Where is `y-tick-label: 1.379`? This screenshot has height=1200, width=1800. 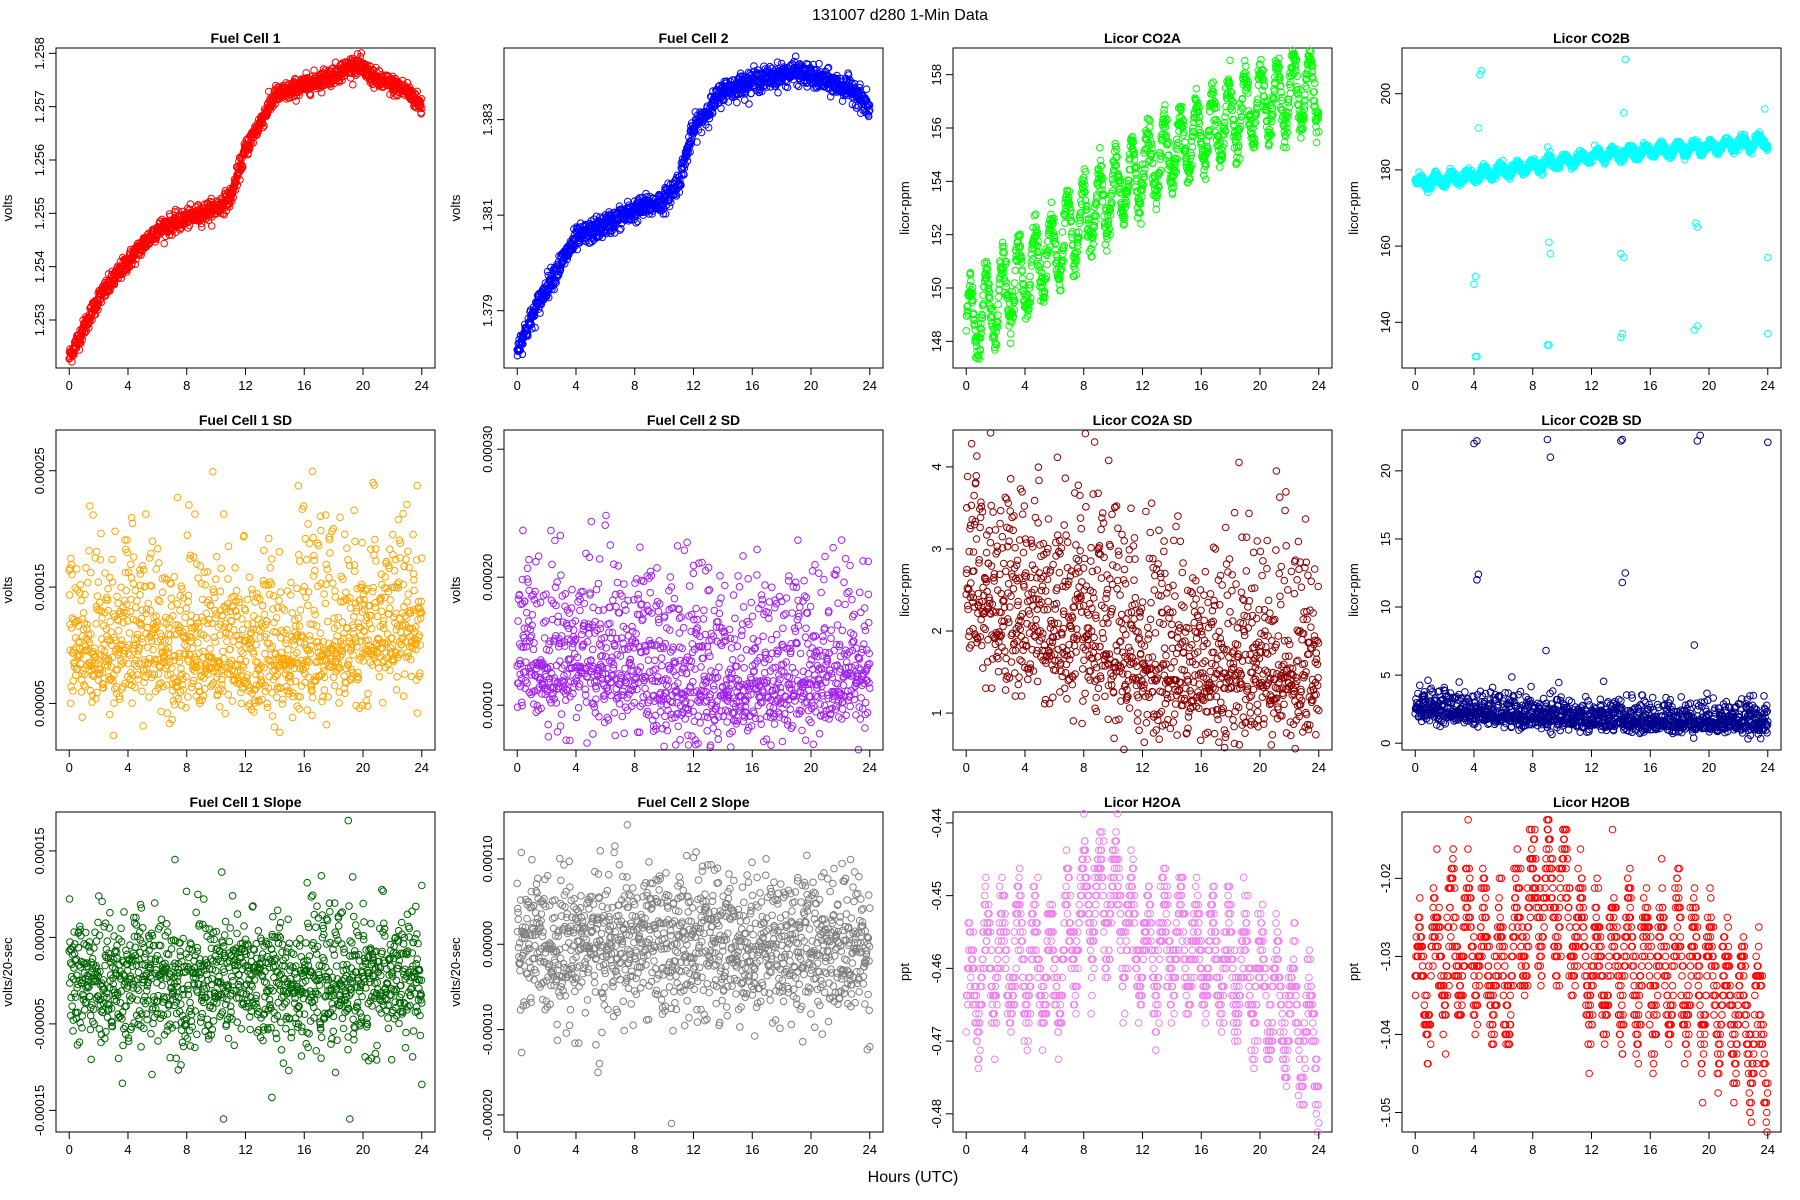 y-tick-label: 1.379 is located at coordinates (487, 310).